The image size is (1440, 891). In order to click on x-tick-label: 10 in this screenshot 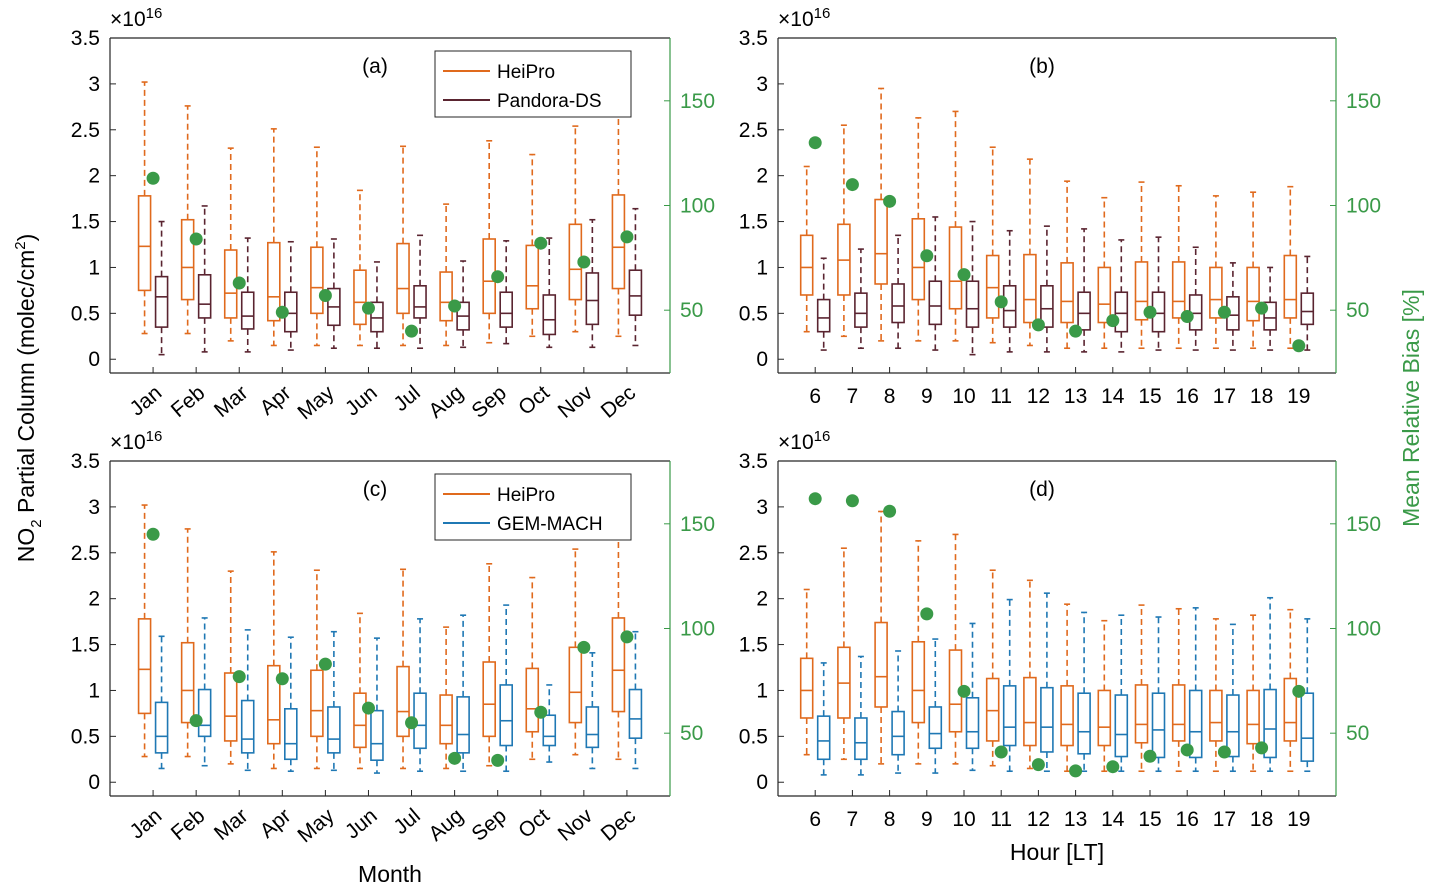, I will do `click(963, 396)`.